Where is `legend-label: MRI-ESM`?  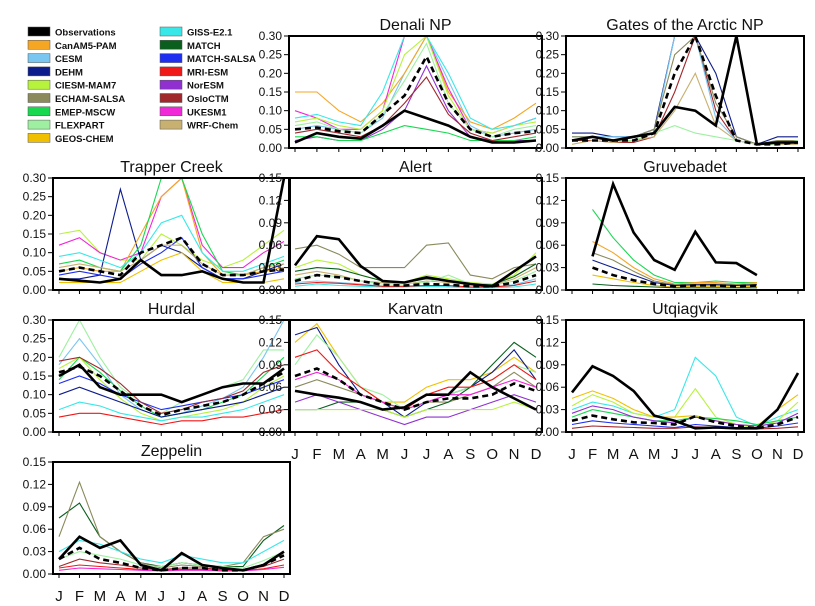 legend-label: MRI-ESM is located at coordinates (207, 72).